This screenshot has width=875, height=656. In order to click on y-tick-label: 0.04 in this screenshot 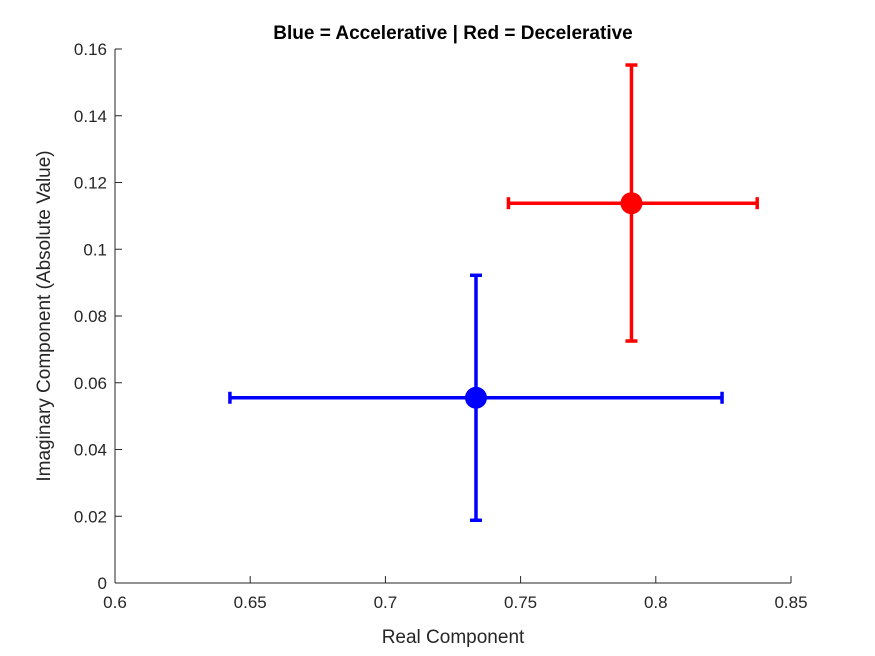, I will do `click(90, 450)`.